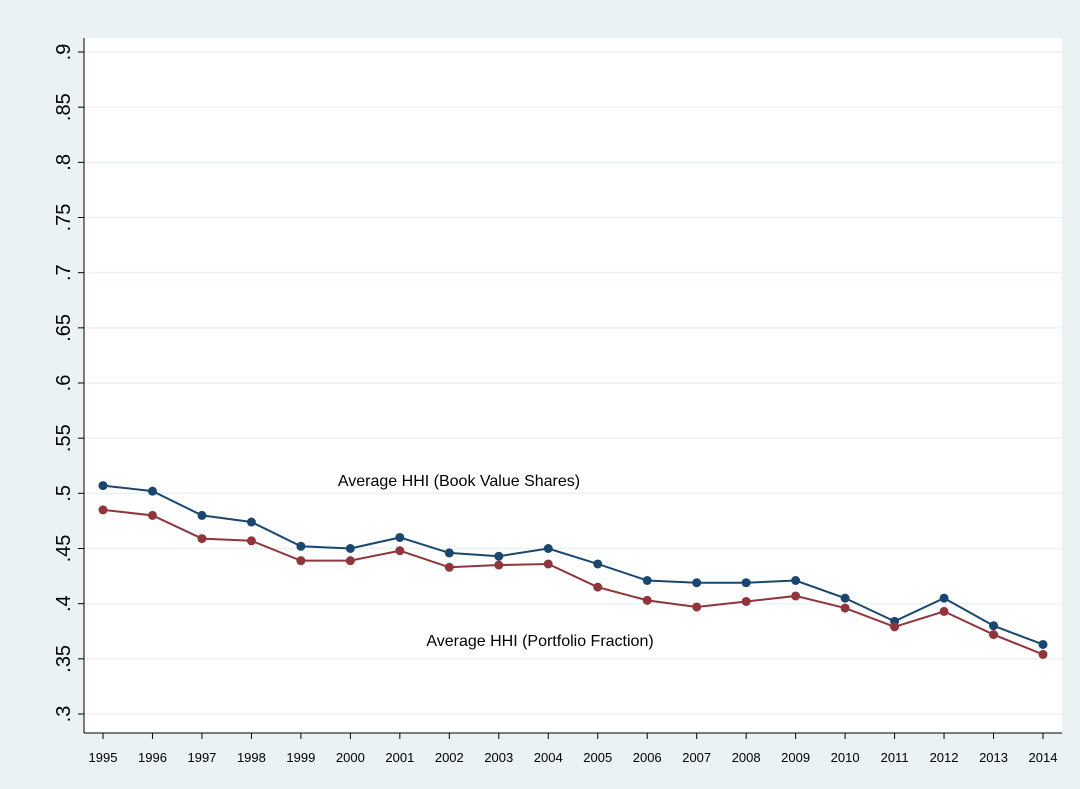  I want to click on y-tick-label: .8, so click(64, 162).